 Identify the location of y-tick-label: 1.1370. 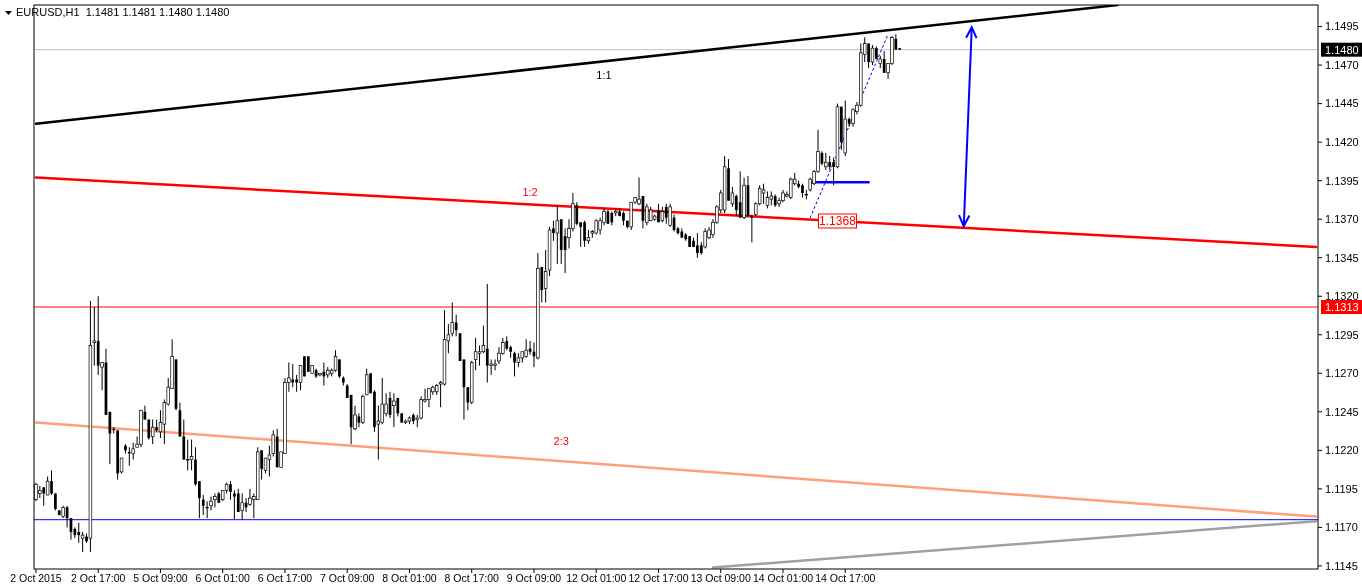
(1342, 219).